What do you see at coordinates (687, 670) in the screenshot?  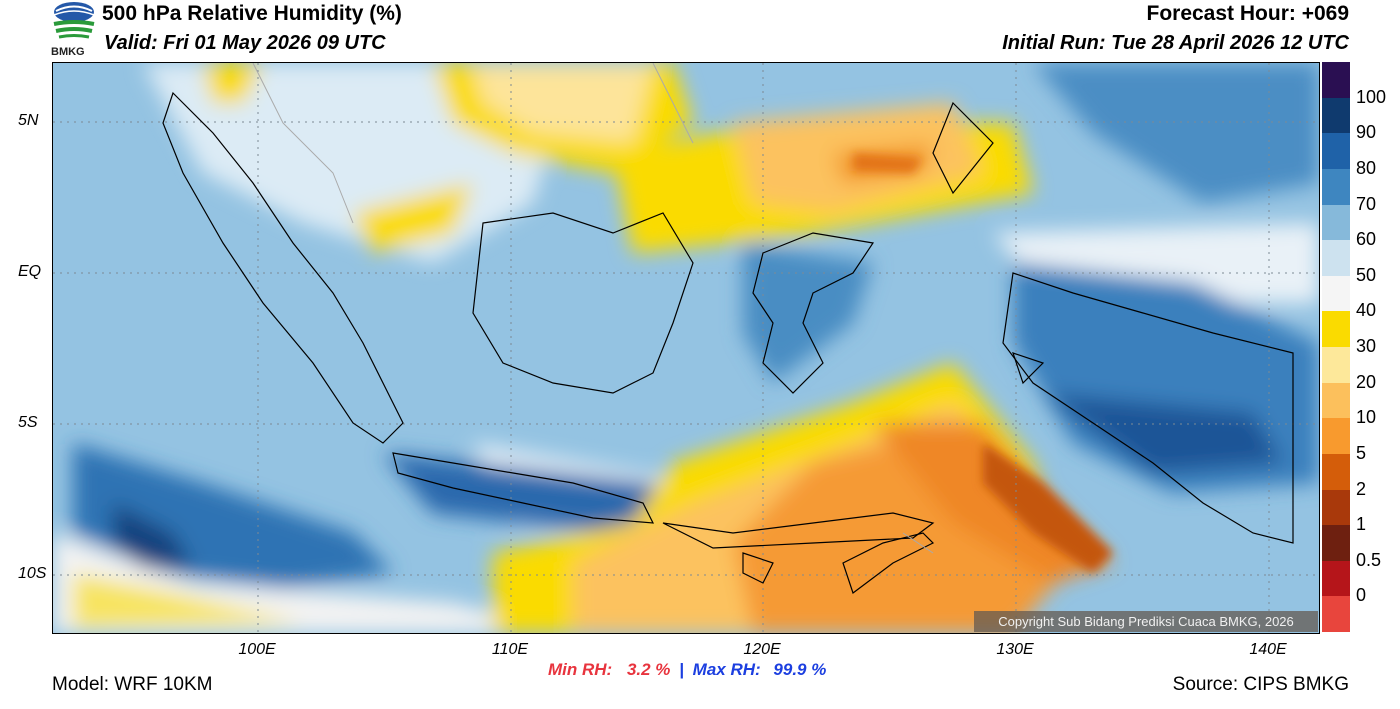 I see `rh-min-max: Min RH: 3.2 % | Max RH: 99.9 %` at bounding box center [687, 670].